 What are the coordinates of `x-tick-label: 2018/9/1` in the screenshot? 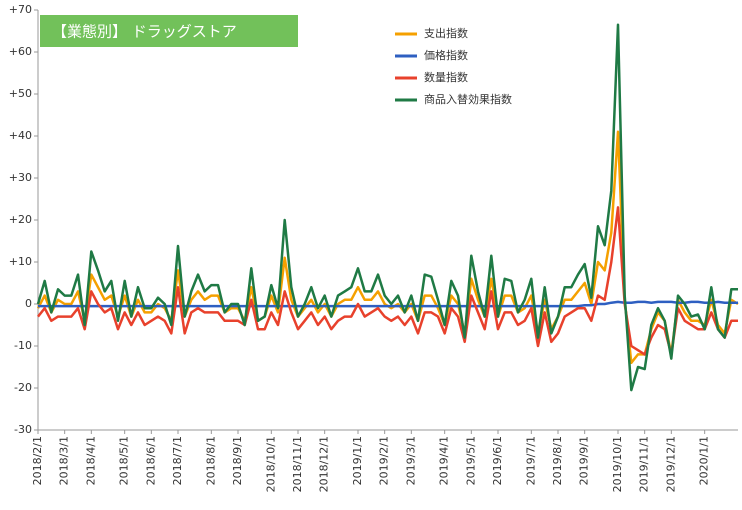 It's located at (237, 460).